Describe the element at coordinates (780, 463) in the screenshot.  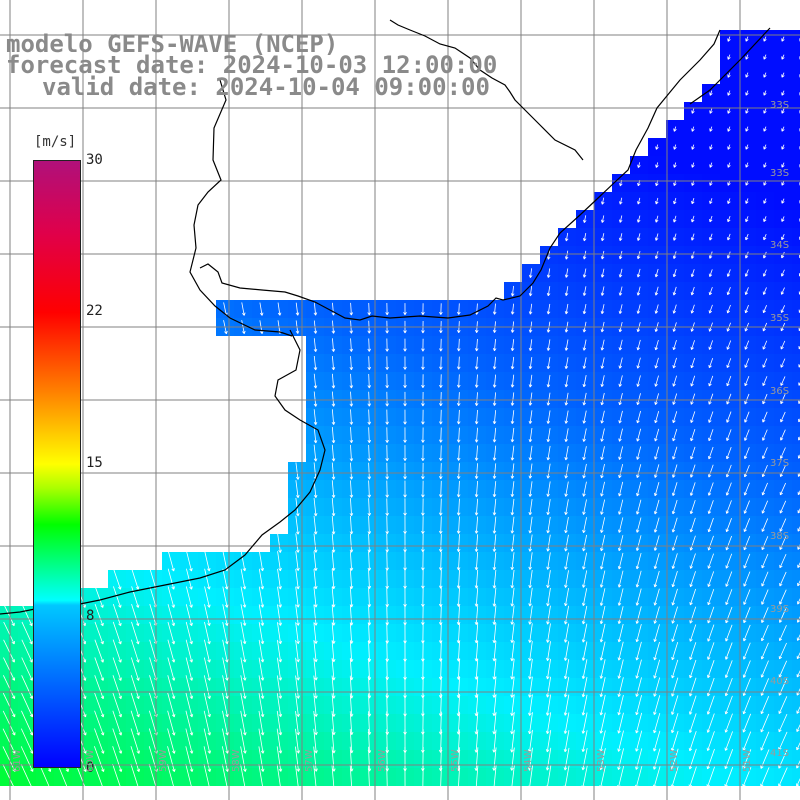
I see `lat-label-37s: 37S` at that location.